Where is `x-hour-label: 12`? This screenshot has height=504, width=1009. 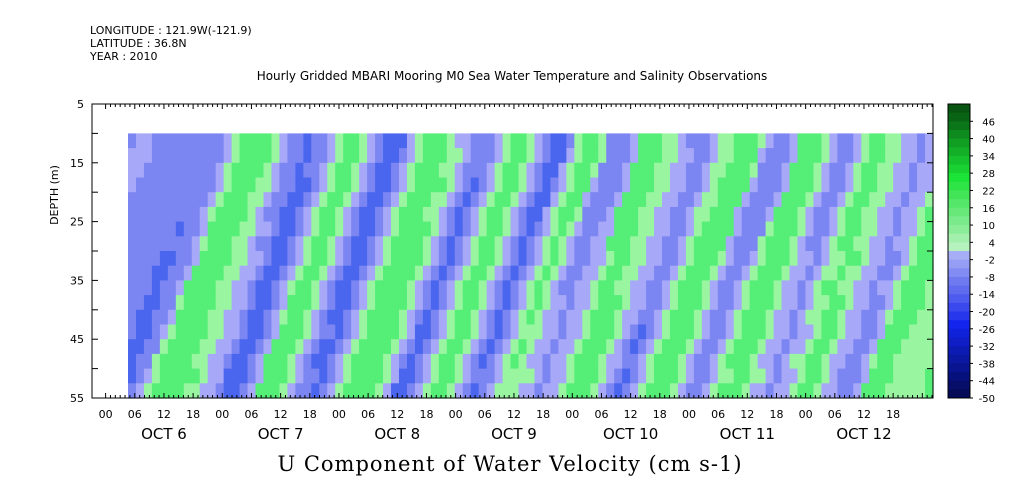 x-hour-label: 12 is located at coordinates (747, 414).